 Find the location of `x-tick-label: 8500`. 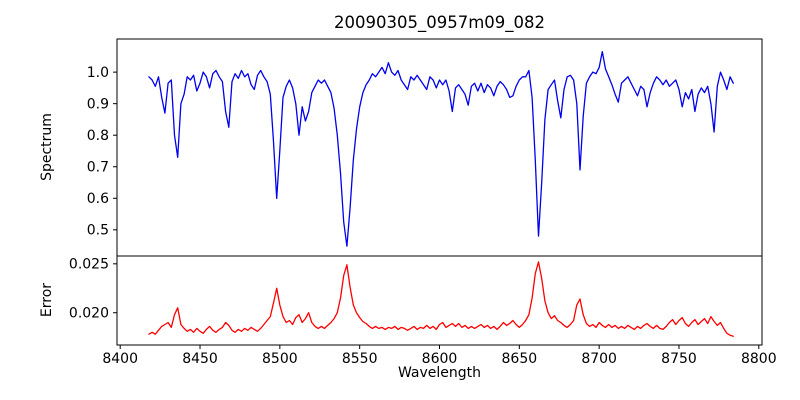

x-tick-label: 8500 is located at coordinates (280, 359).